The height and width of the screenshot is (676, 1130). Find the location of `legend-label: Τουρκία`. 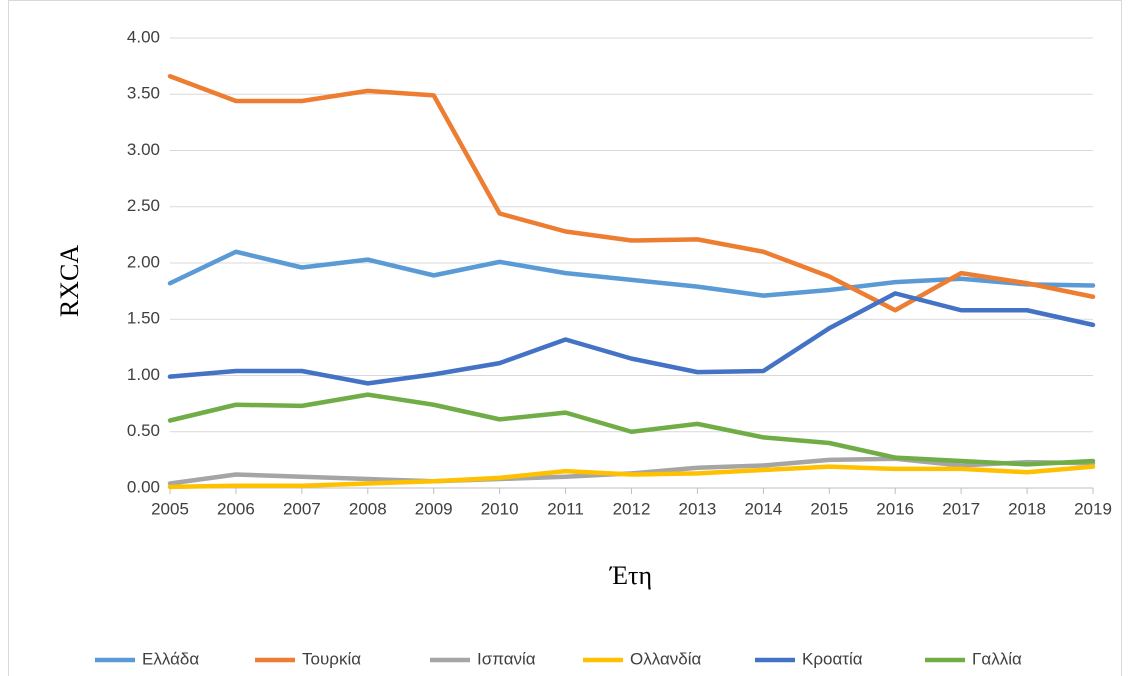

legend-label: Τουρκία is located at coordinates (331, 658).